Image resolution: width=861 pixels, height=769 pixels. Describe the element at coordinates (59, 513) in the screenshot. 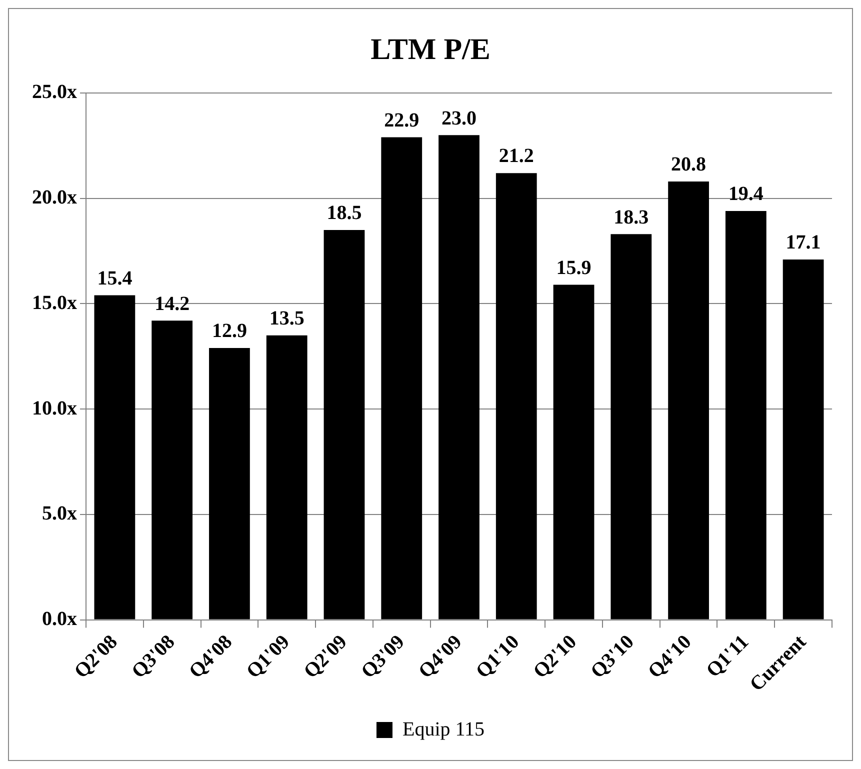

I see `y-tick-label: 5.0x` at that location.